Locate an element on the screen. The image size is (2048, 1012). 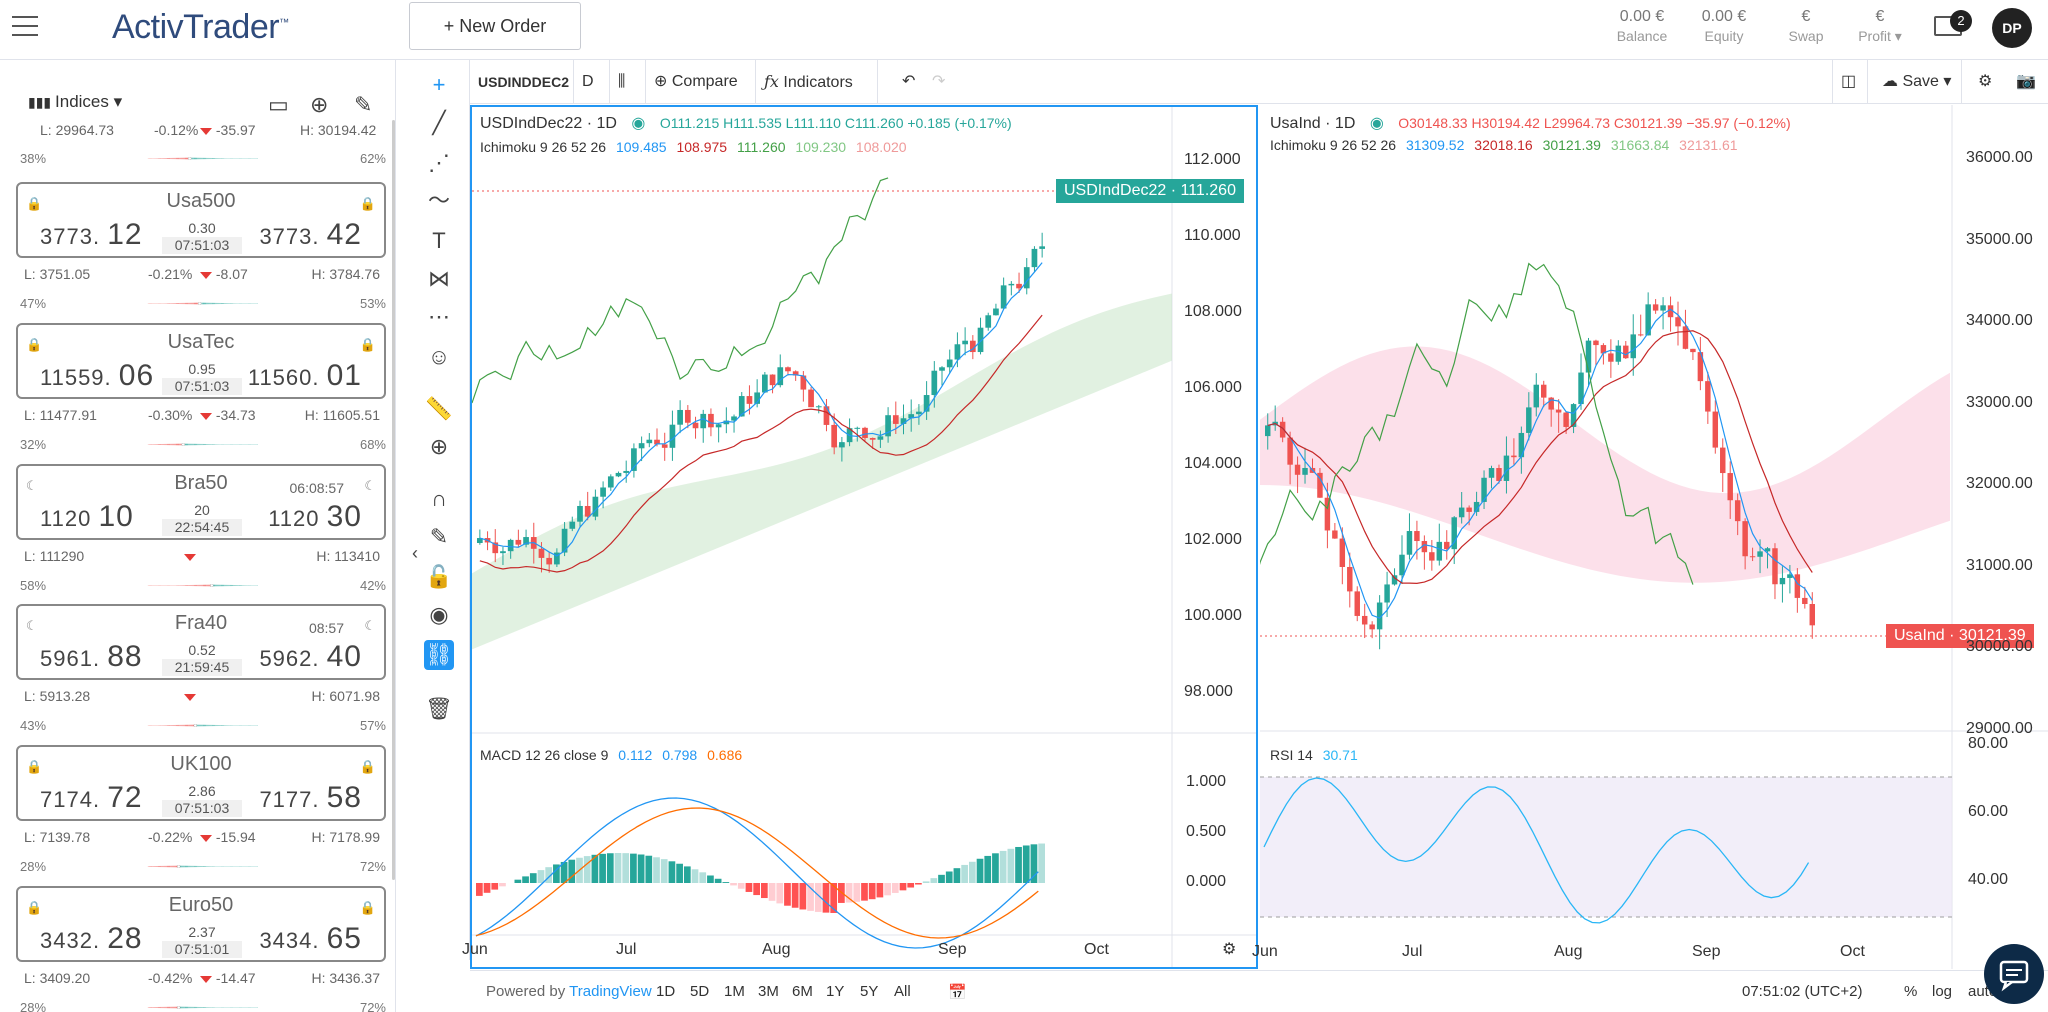
settings-icon: ⚙ is located at coordinates (1985, 81).